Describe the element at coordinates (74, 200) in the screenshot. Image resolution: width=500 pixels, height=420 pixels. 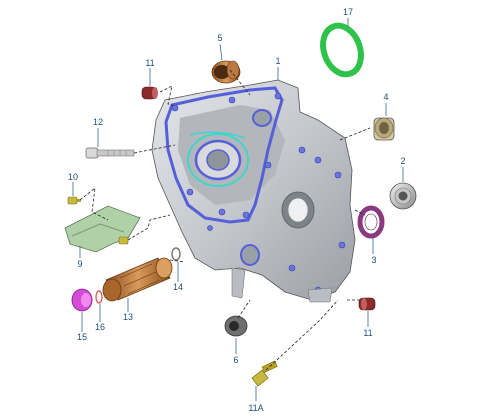
I see `small-screw` at that location.